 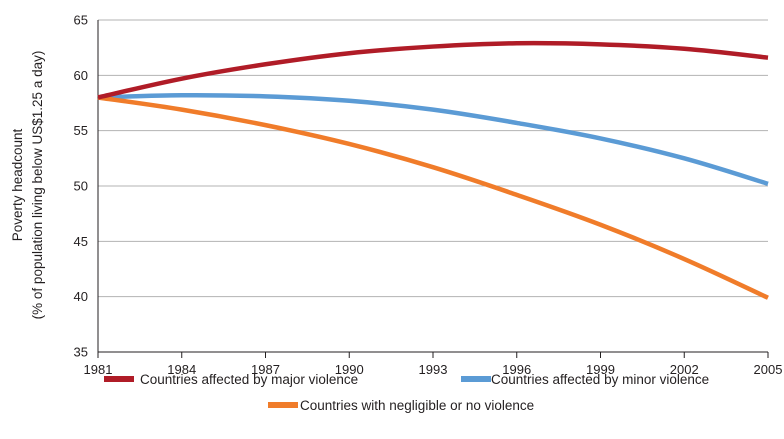 I want to click on legend-item: Countries affected by minor violence, so click(x=585, y=379).